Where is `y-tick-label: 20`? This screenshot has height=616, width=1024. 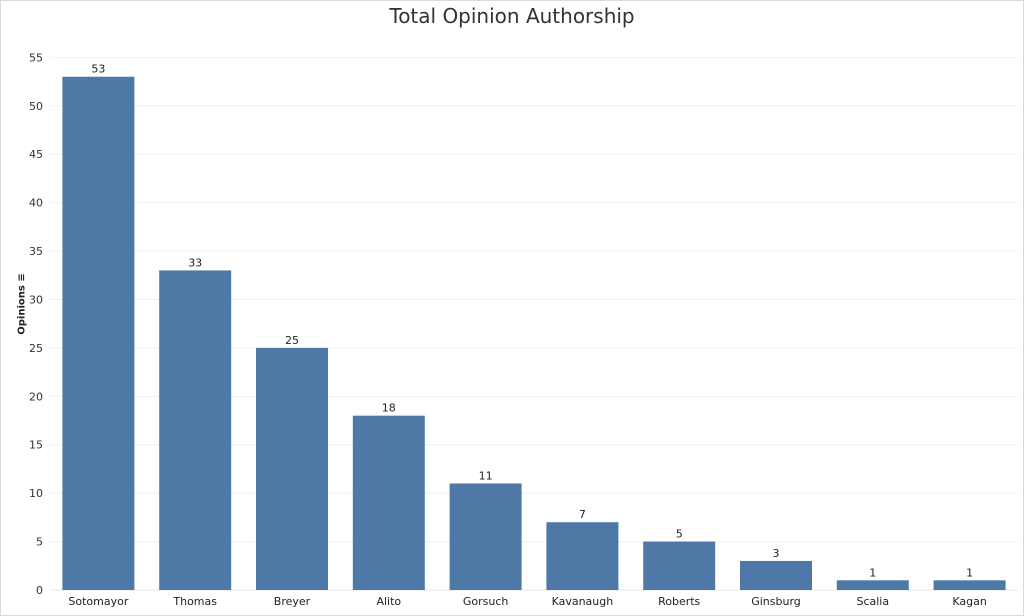 y-tick-label: 20 is located at coordinates (36, 396).